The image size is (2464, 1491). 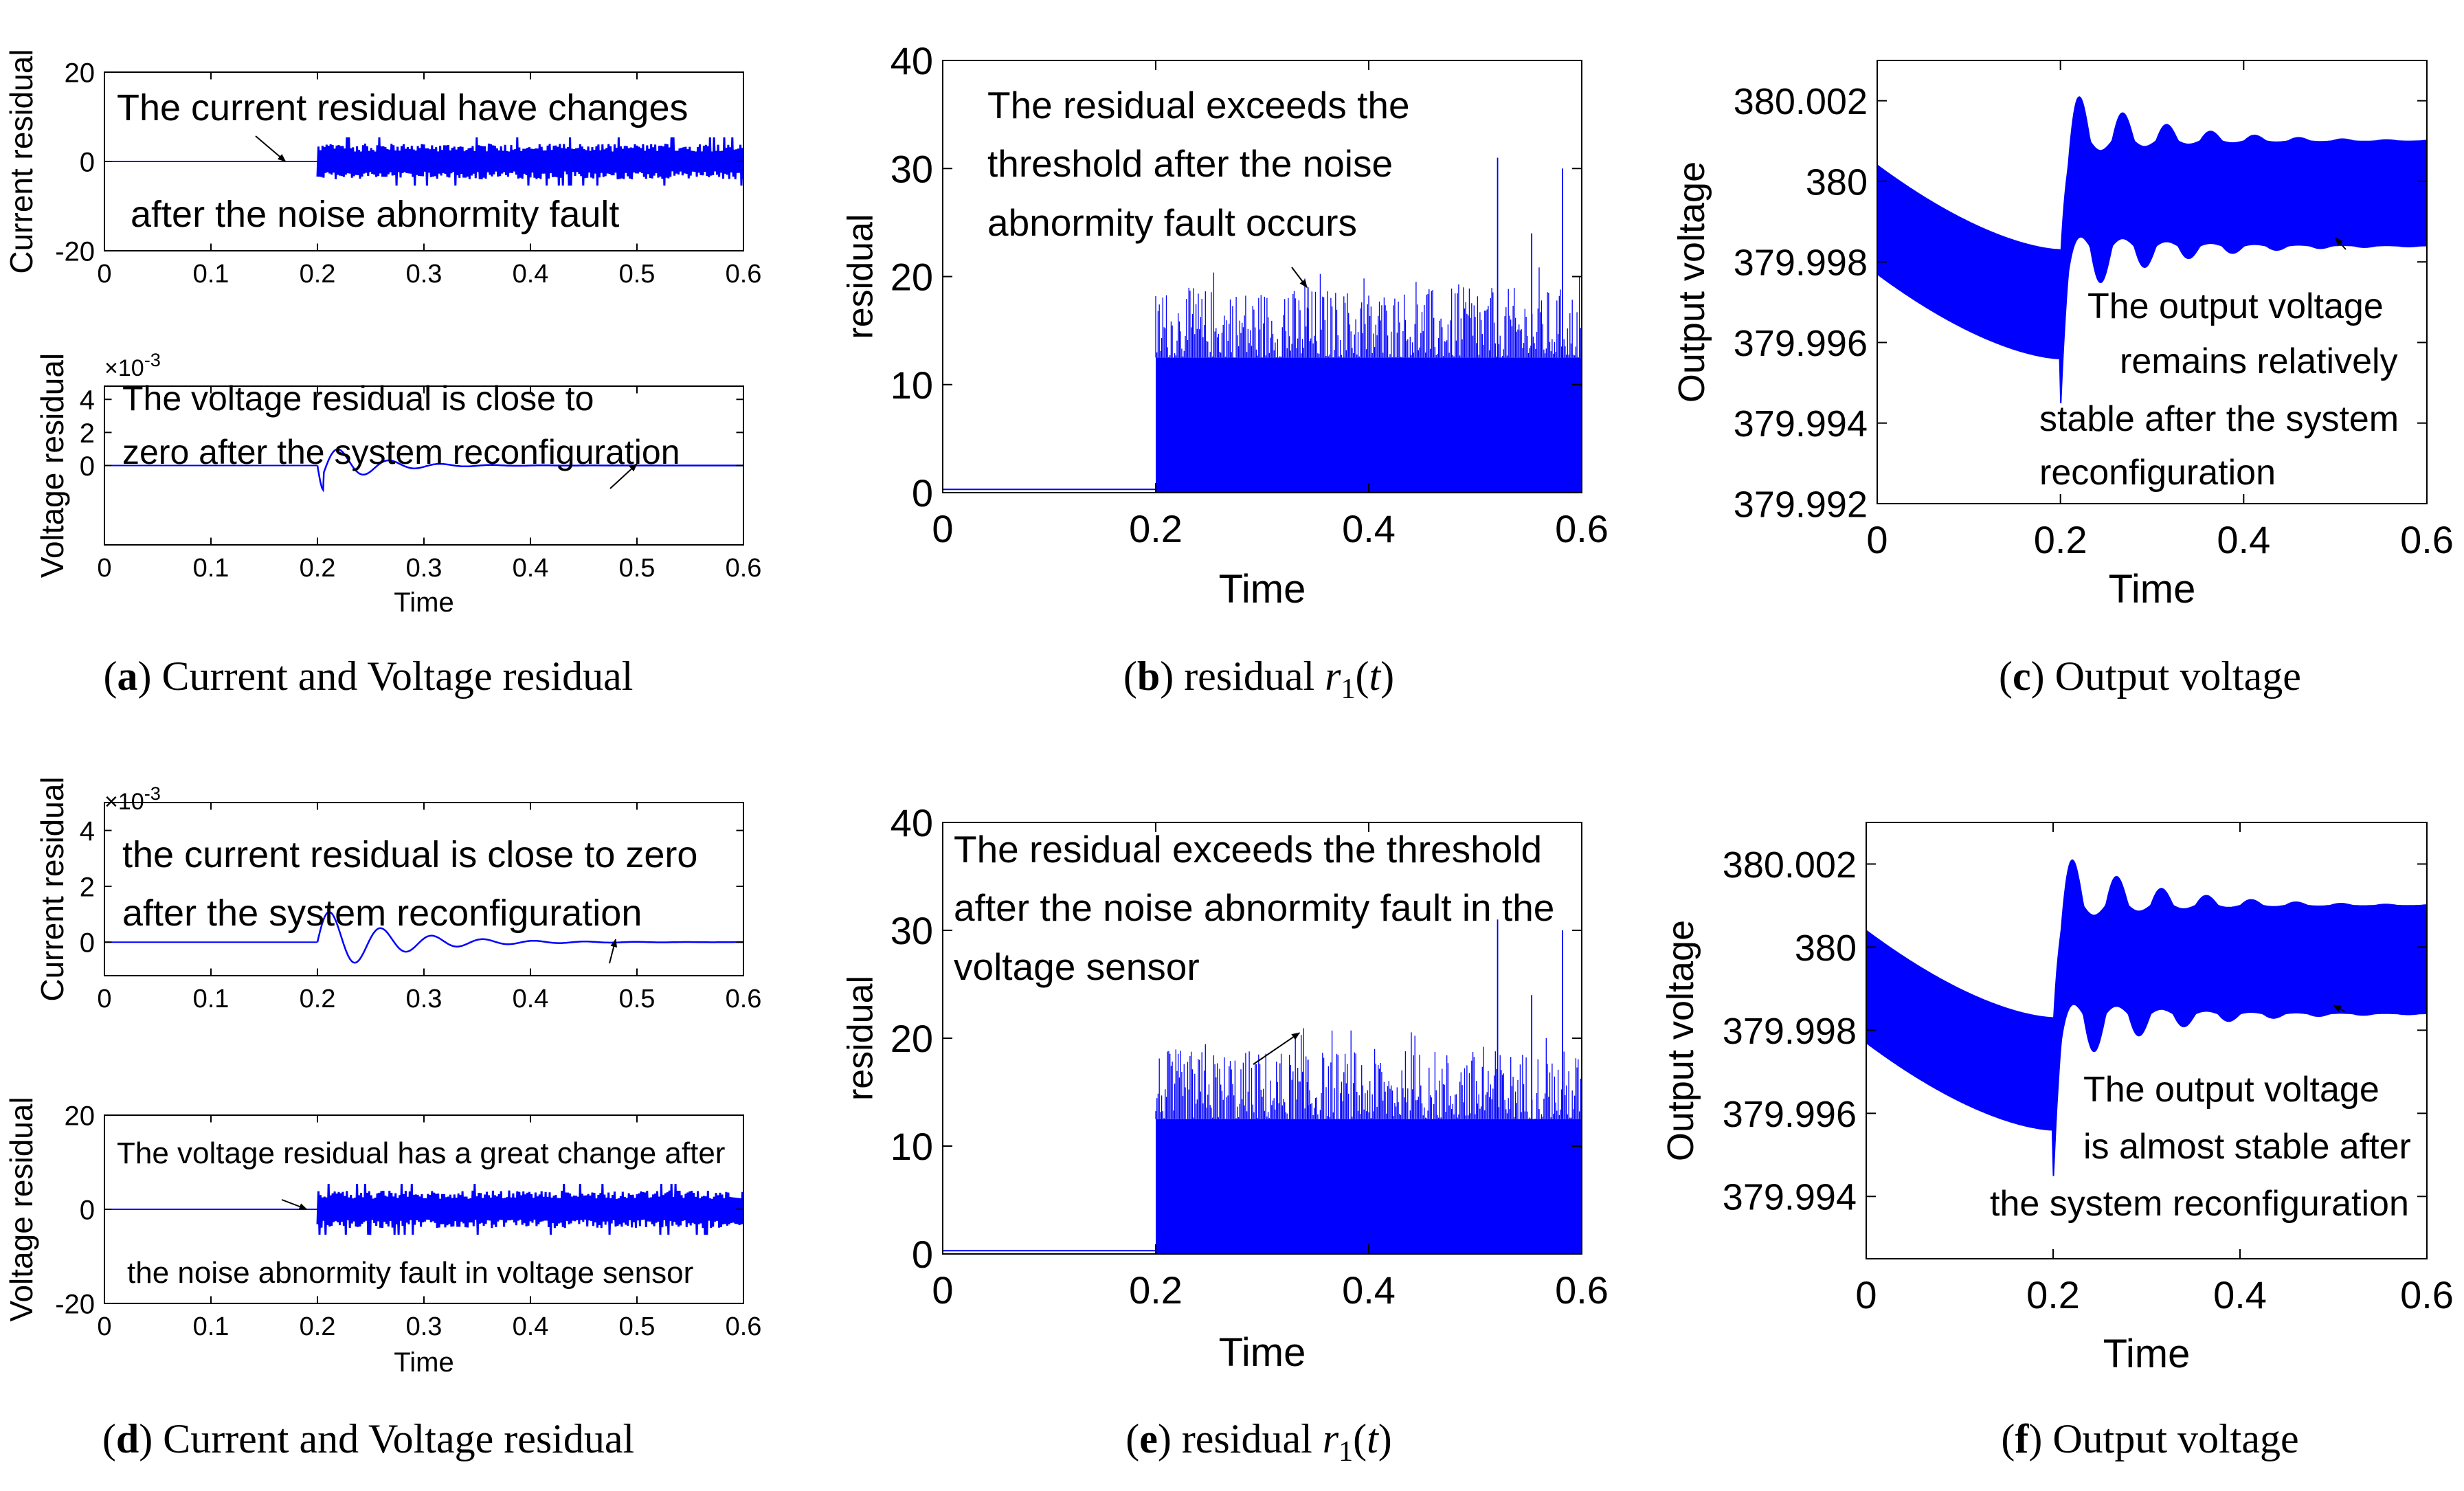 What do you see at coordinates (368, 1439) in the screenshot?
I see `caption-d: (d) Current and Voltage residual` at bounding box center [368, 1439].